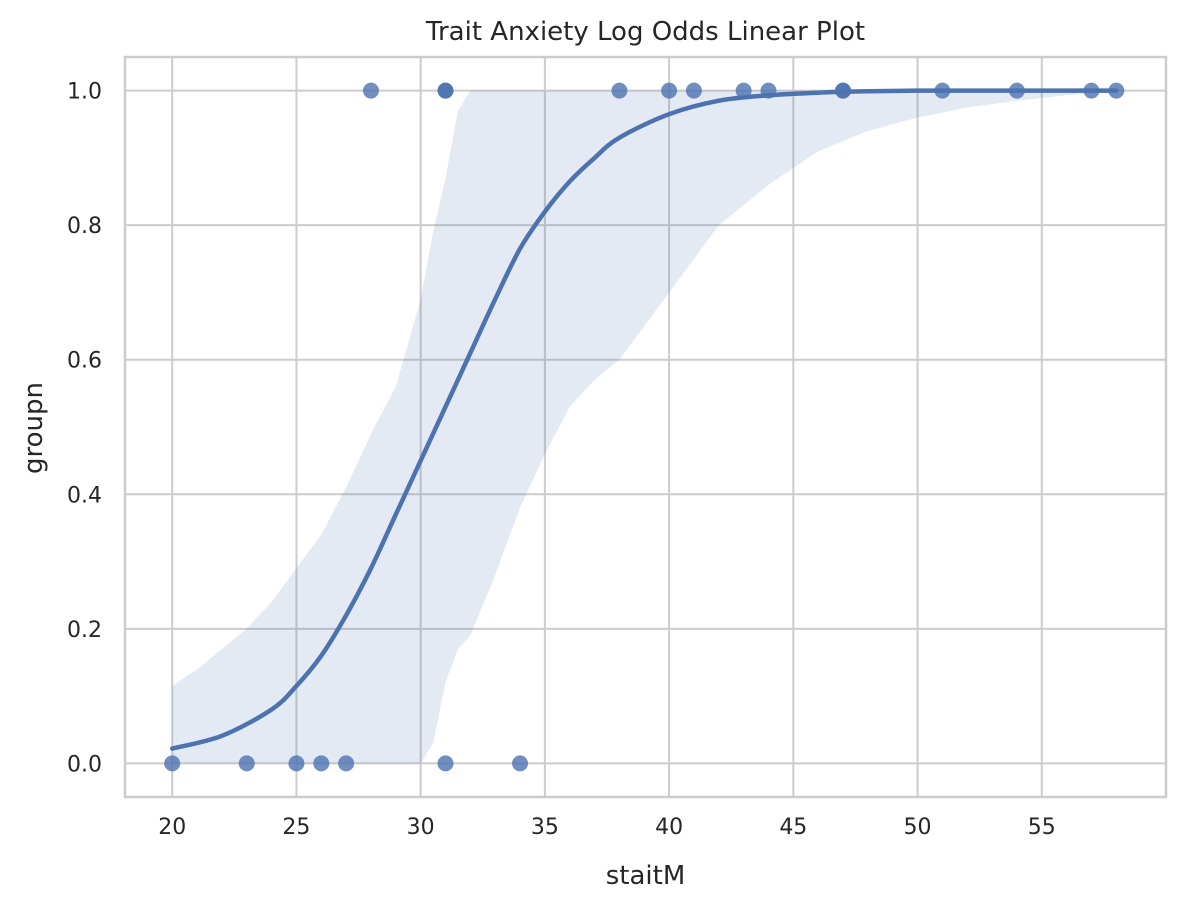  I want to click on y-axis-label: groupn, so click(34, 428).